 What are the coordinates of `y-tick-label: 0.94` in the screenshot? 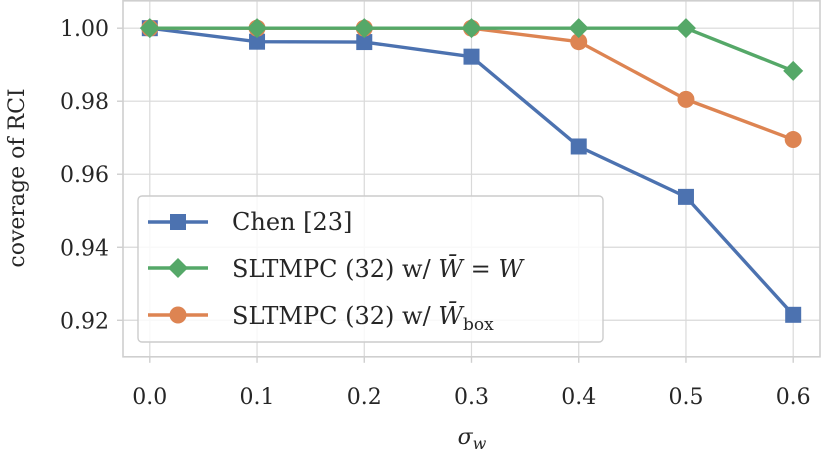 It's located at (84, 248).